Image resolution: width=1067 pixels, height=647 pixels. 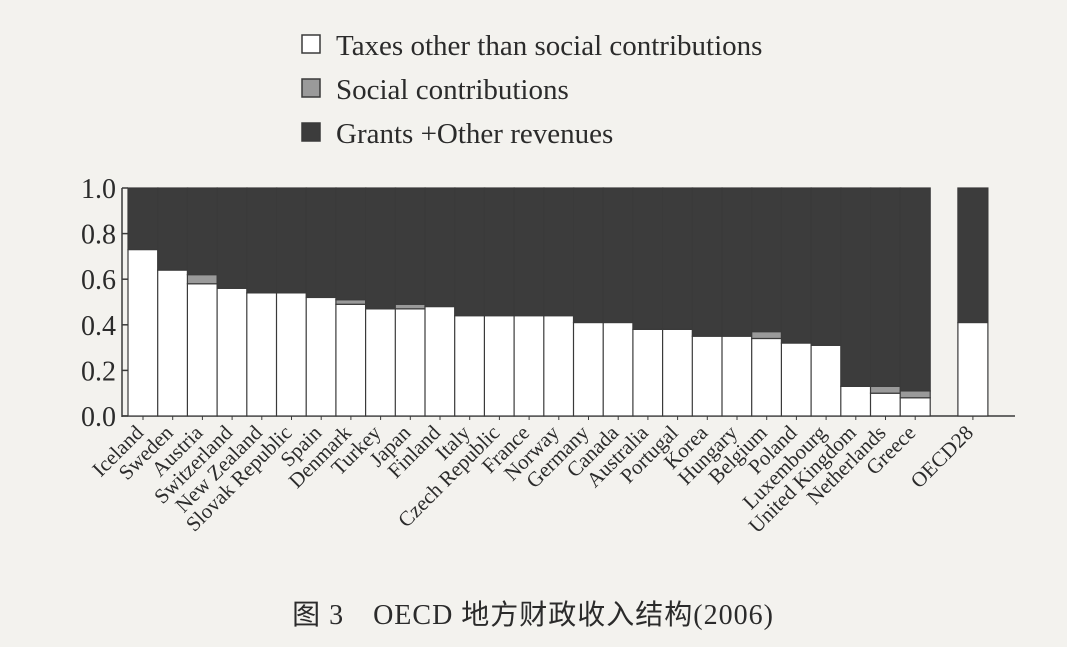 I want to click on x-category-label: OECD28, so click(x=942, y=457).